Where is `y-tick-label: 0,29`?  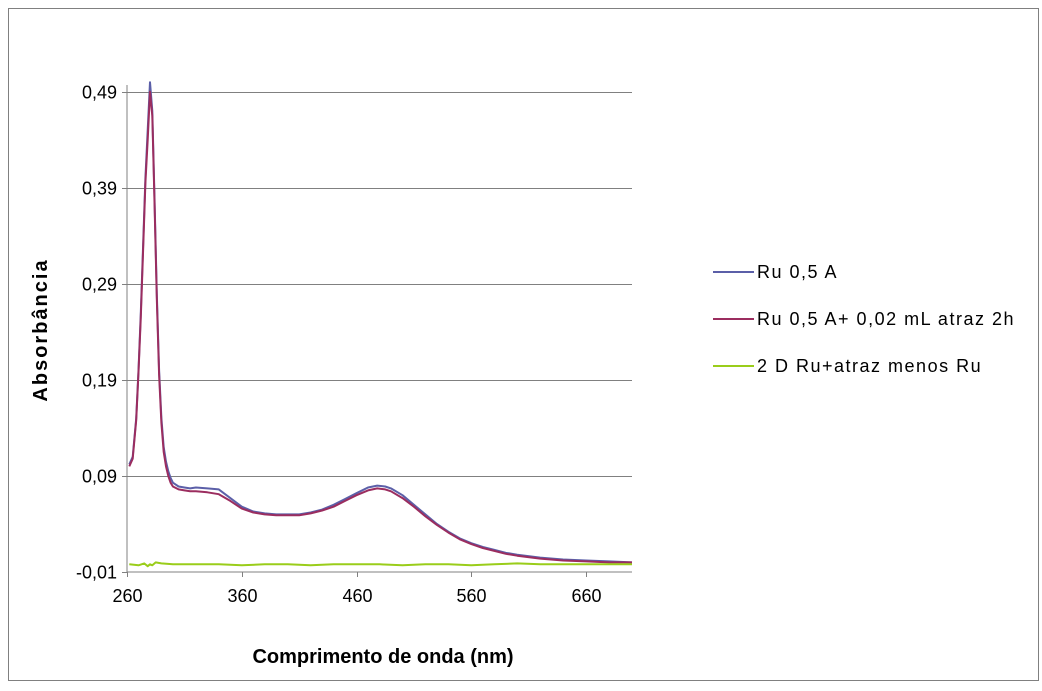 y-tick-label: 0,29 is located at coordinates (99, 285).